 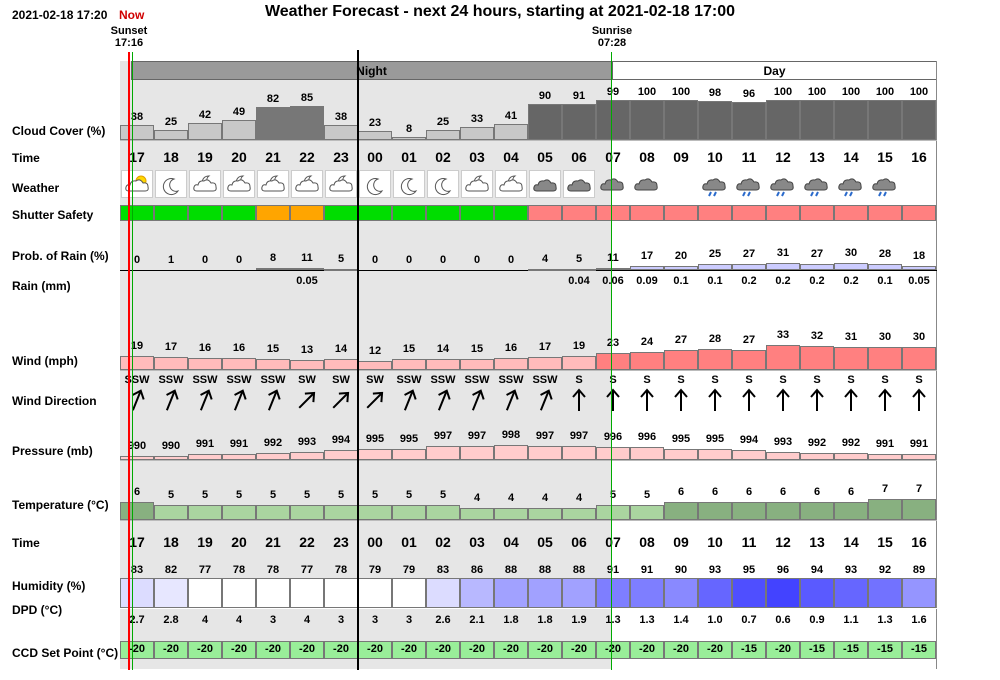 What do you see at coordinates (205, 157) in the screenshot?
I see `hour-label: 19` at bounding box center [205, 157].